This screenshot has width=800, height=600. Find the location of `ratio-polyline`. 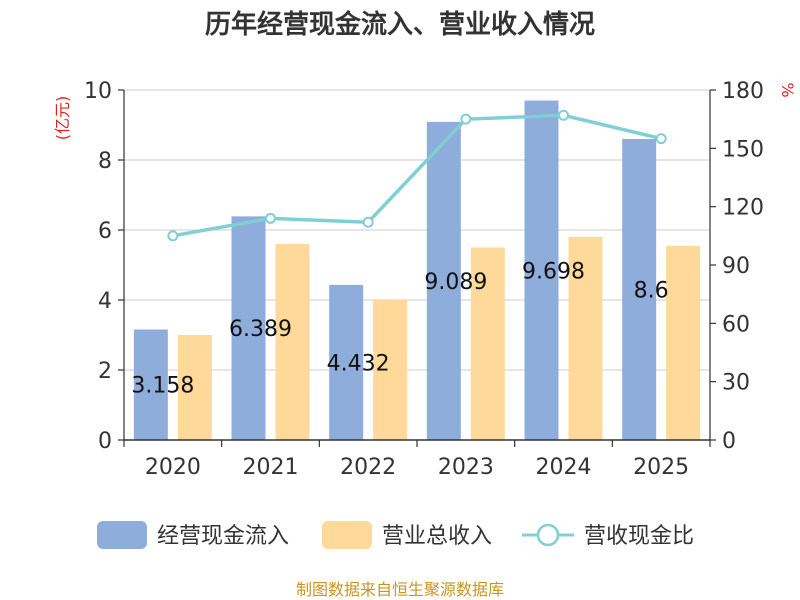

ratio-polyline is located at coordinates (417, 175).